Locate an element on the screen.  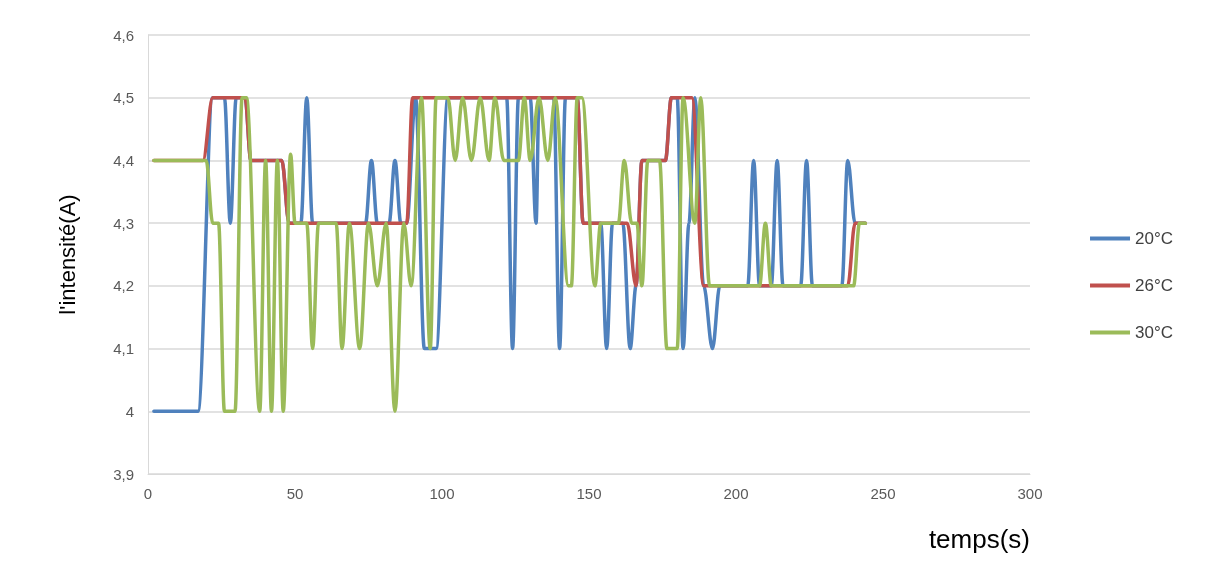
x-tick-label: 300 is located at coordinates (1030, 493).